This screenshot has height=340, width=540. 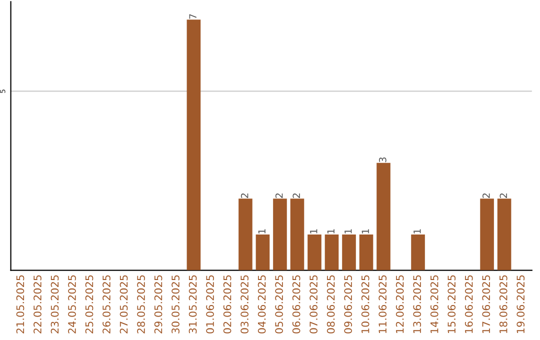 I want to click on x-tick-label: 06.06.2025, so click(x=296, y=304).